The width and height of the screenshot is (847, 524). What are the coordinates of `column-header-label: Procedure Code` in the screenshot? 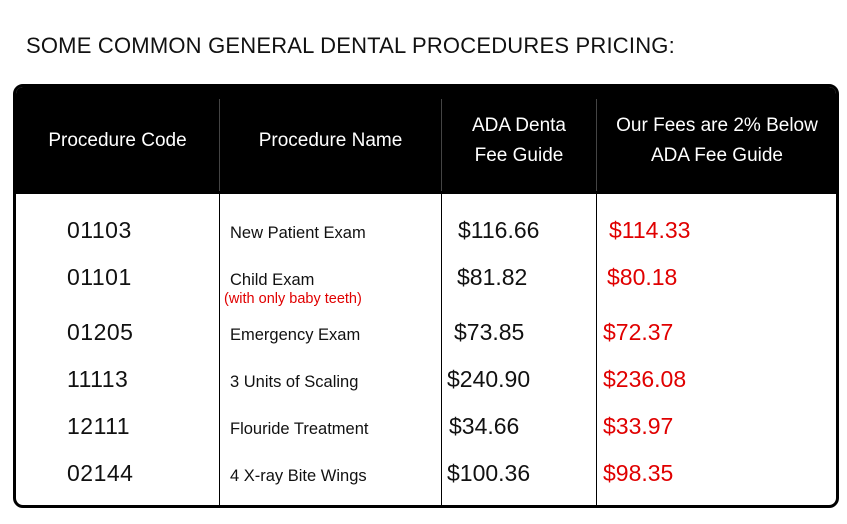 It's located at (117, 140).